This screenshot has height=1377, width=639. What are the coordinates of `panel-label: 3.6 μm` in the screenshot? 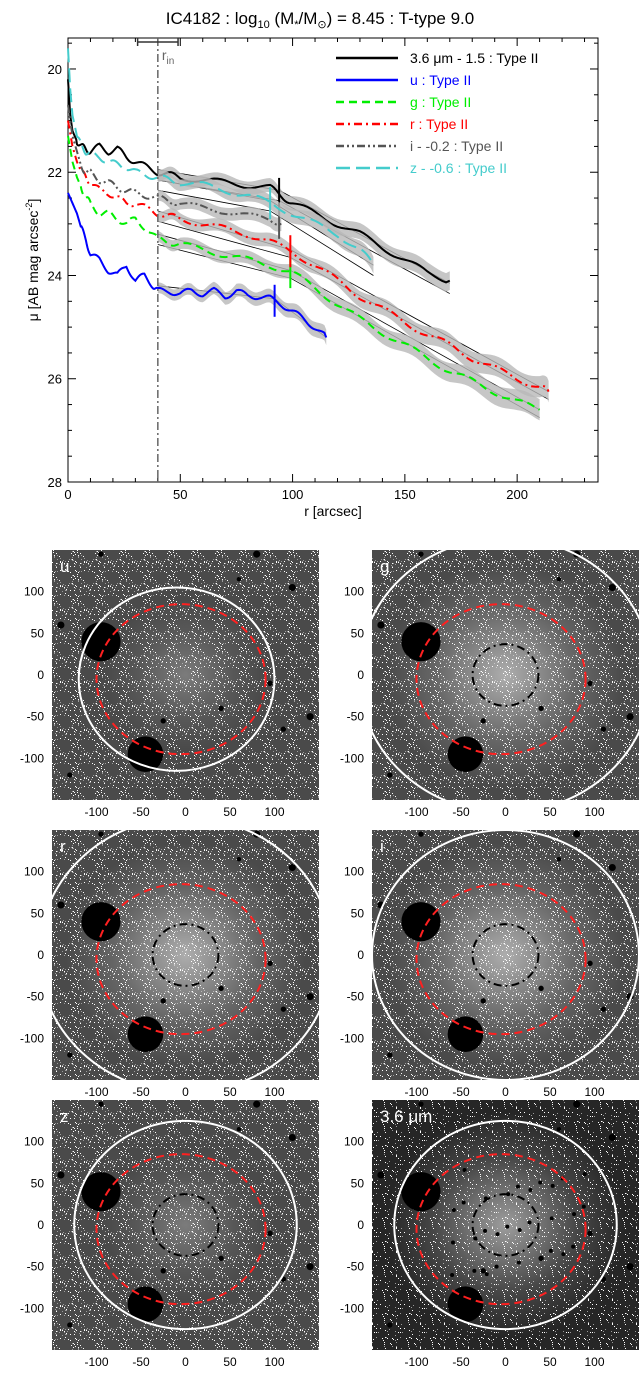 It's located at (406, 1116).